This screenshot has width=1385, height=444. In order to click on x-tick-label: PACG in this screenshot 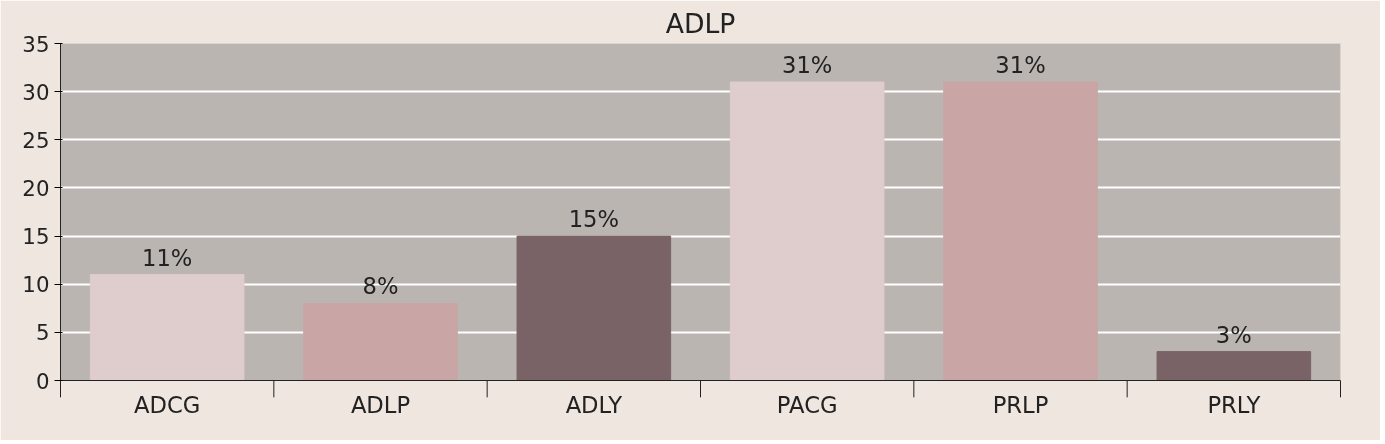, I will do `click(807, 404)`.